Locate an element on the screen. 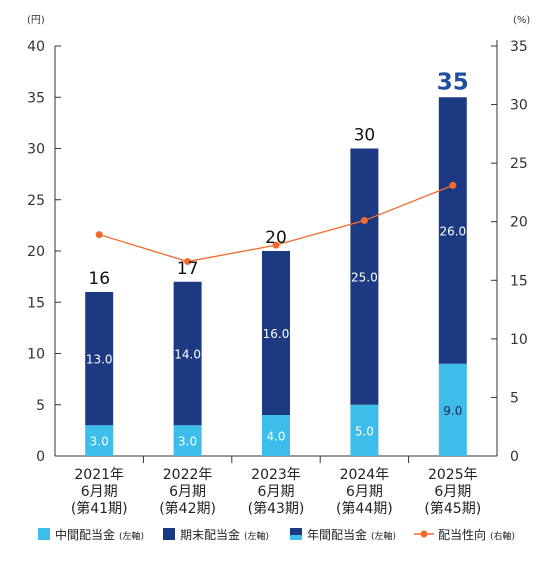 This screenshot has height=574, width=545. legend-swatch-annual-bottom is located at coordinates (296, 537).